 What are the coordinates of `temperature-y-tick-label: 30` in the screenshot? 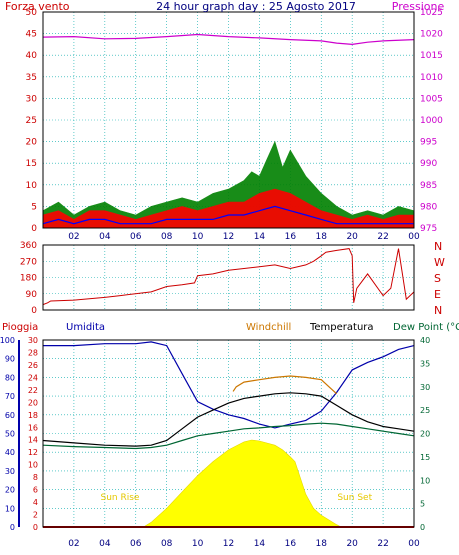 It's located at (425, 387).